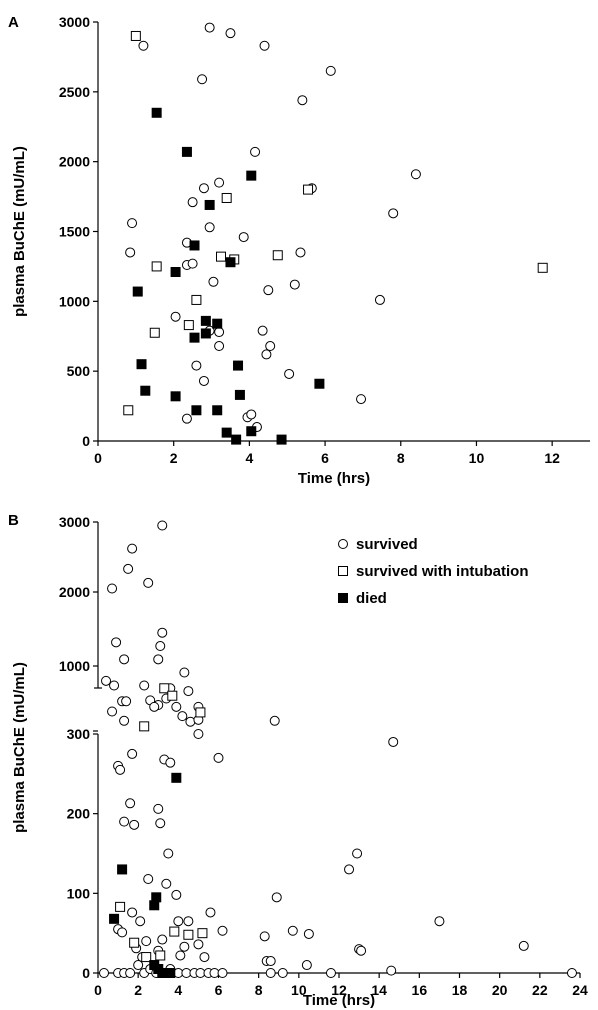  I want to click on panel-a-y-axis-label: plasma BuChE (mU/mL), so click(19, 231).